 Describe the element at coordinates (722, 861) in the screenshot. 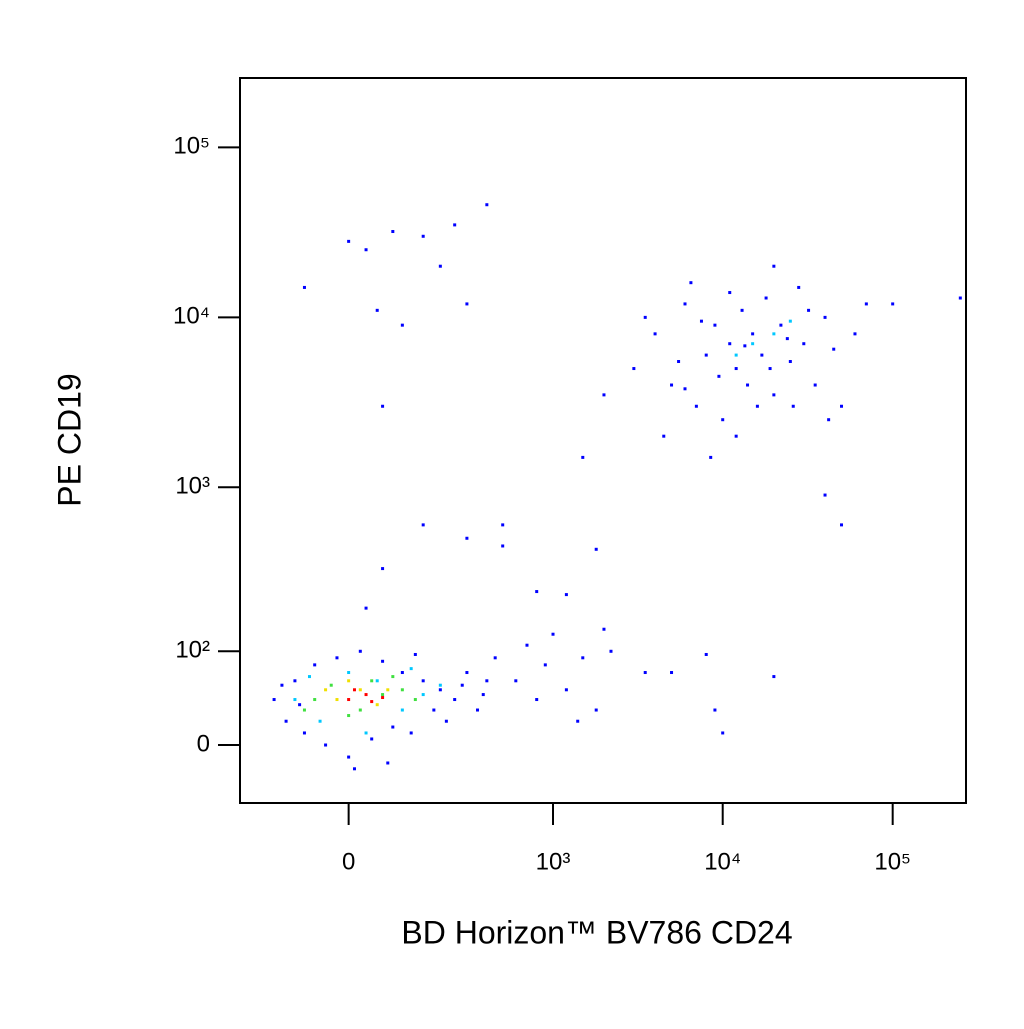

I see `x-tick-label: 10⁴` at that location.